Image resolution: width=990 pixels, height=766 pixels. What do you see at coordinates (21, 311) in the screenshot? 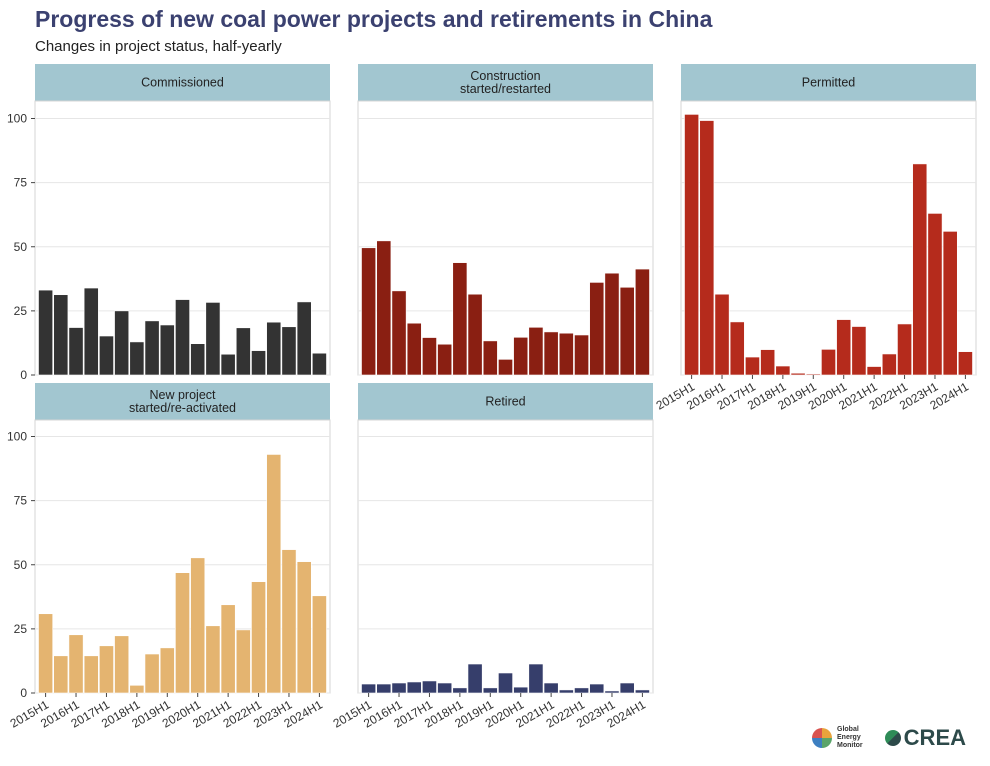
I see `y-tick-label: 25` at bounding box center [21, 311].